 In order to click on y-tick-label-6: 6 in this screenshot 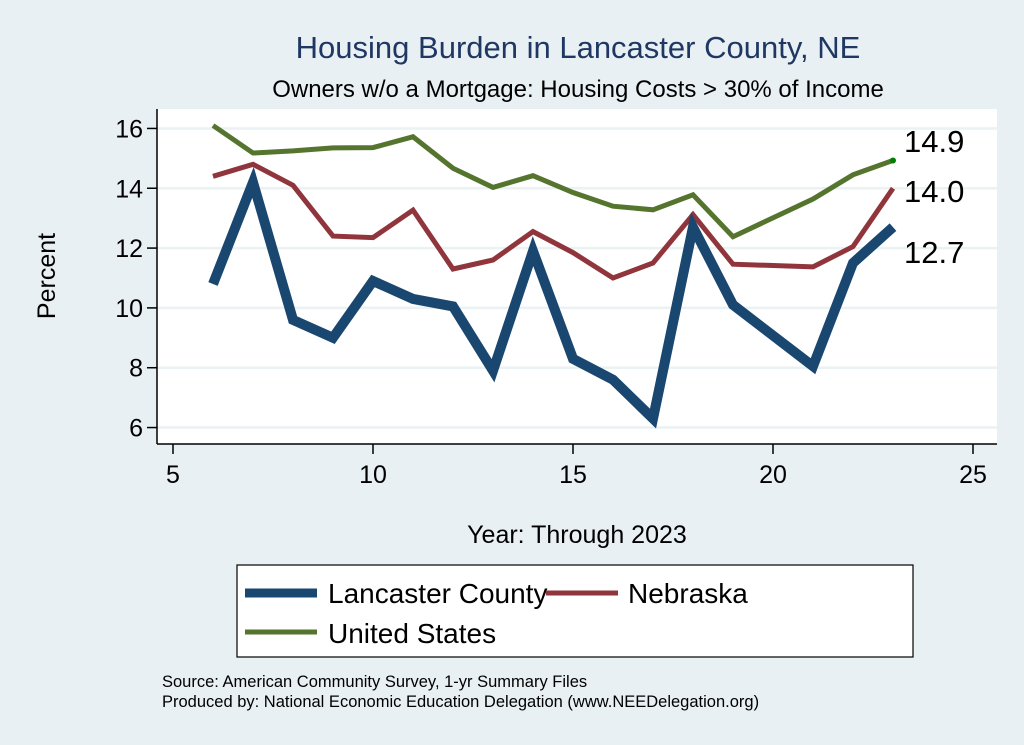, I will do `click(136, 429)`.